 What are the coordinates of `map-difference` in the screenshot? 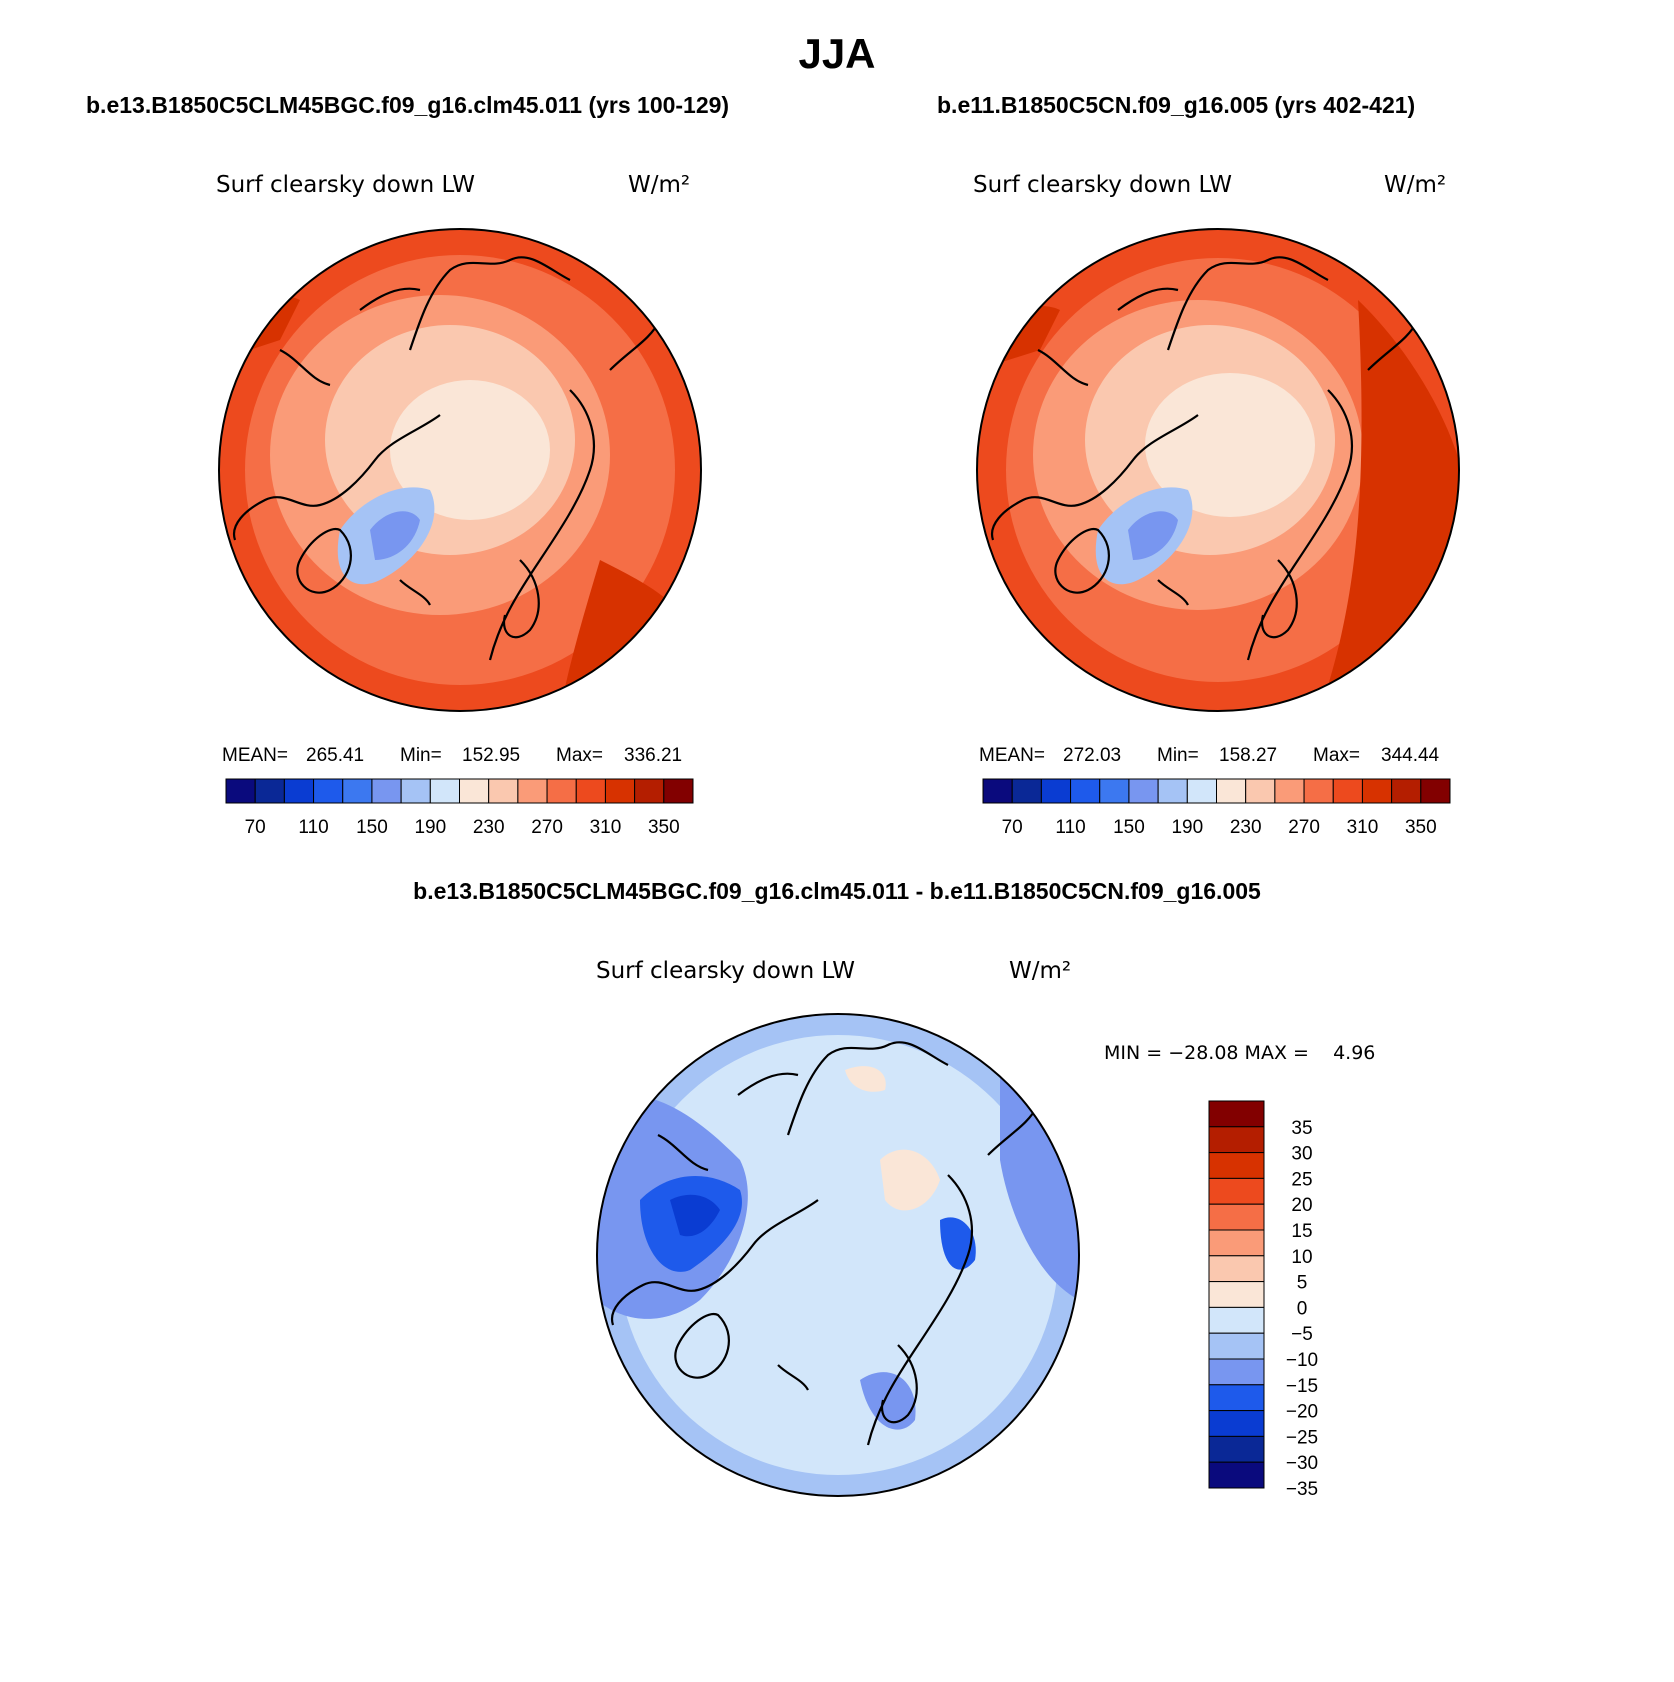 It's located at (838, 1255).